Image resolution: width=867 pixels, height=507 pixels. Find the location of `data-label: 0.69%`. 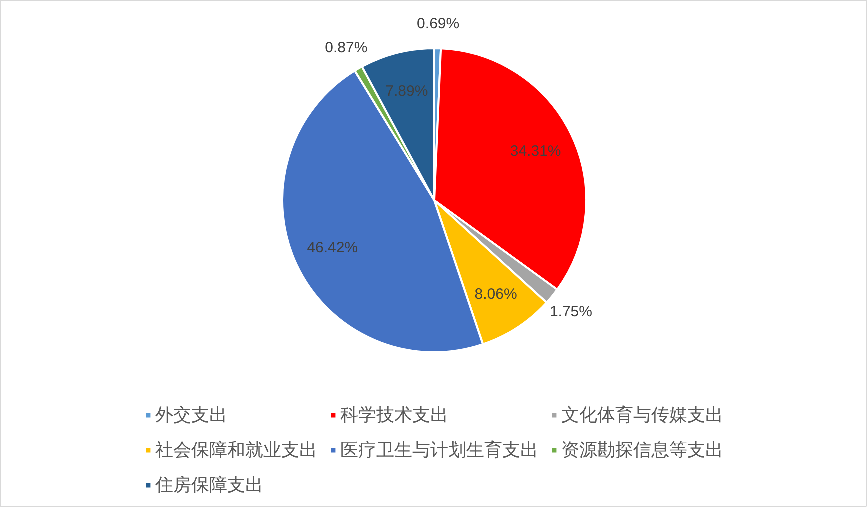

data-label: 0.69% is located at coordinates (438, 24).